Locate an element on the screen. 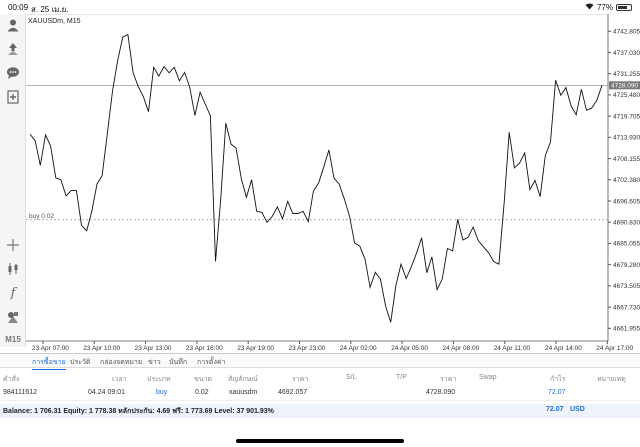  current-price-badge is located at coordinates (624, 85).